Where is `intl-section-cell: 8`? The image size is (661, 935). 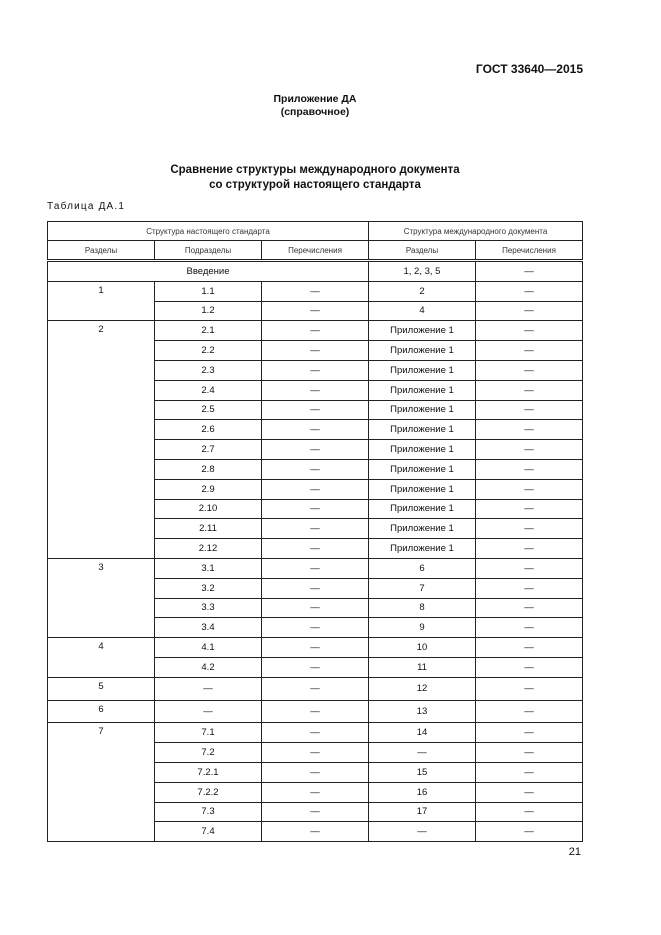 intl-section-cell: 8 is located at coordinates (422, 608).